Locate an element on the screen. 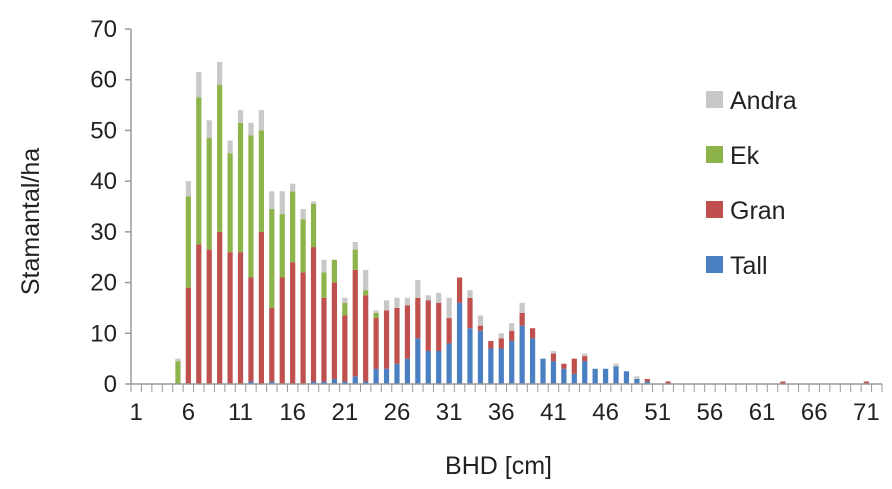  y-tick-label: 30 is located at coordinates (103, 232).